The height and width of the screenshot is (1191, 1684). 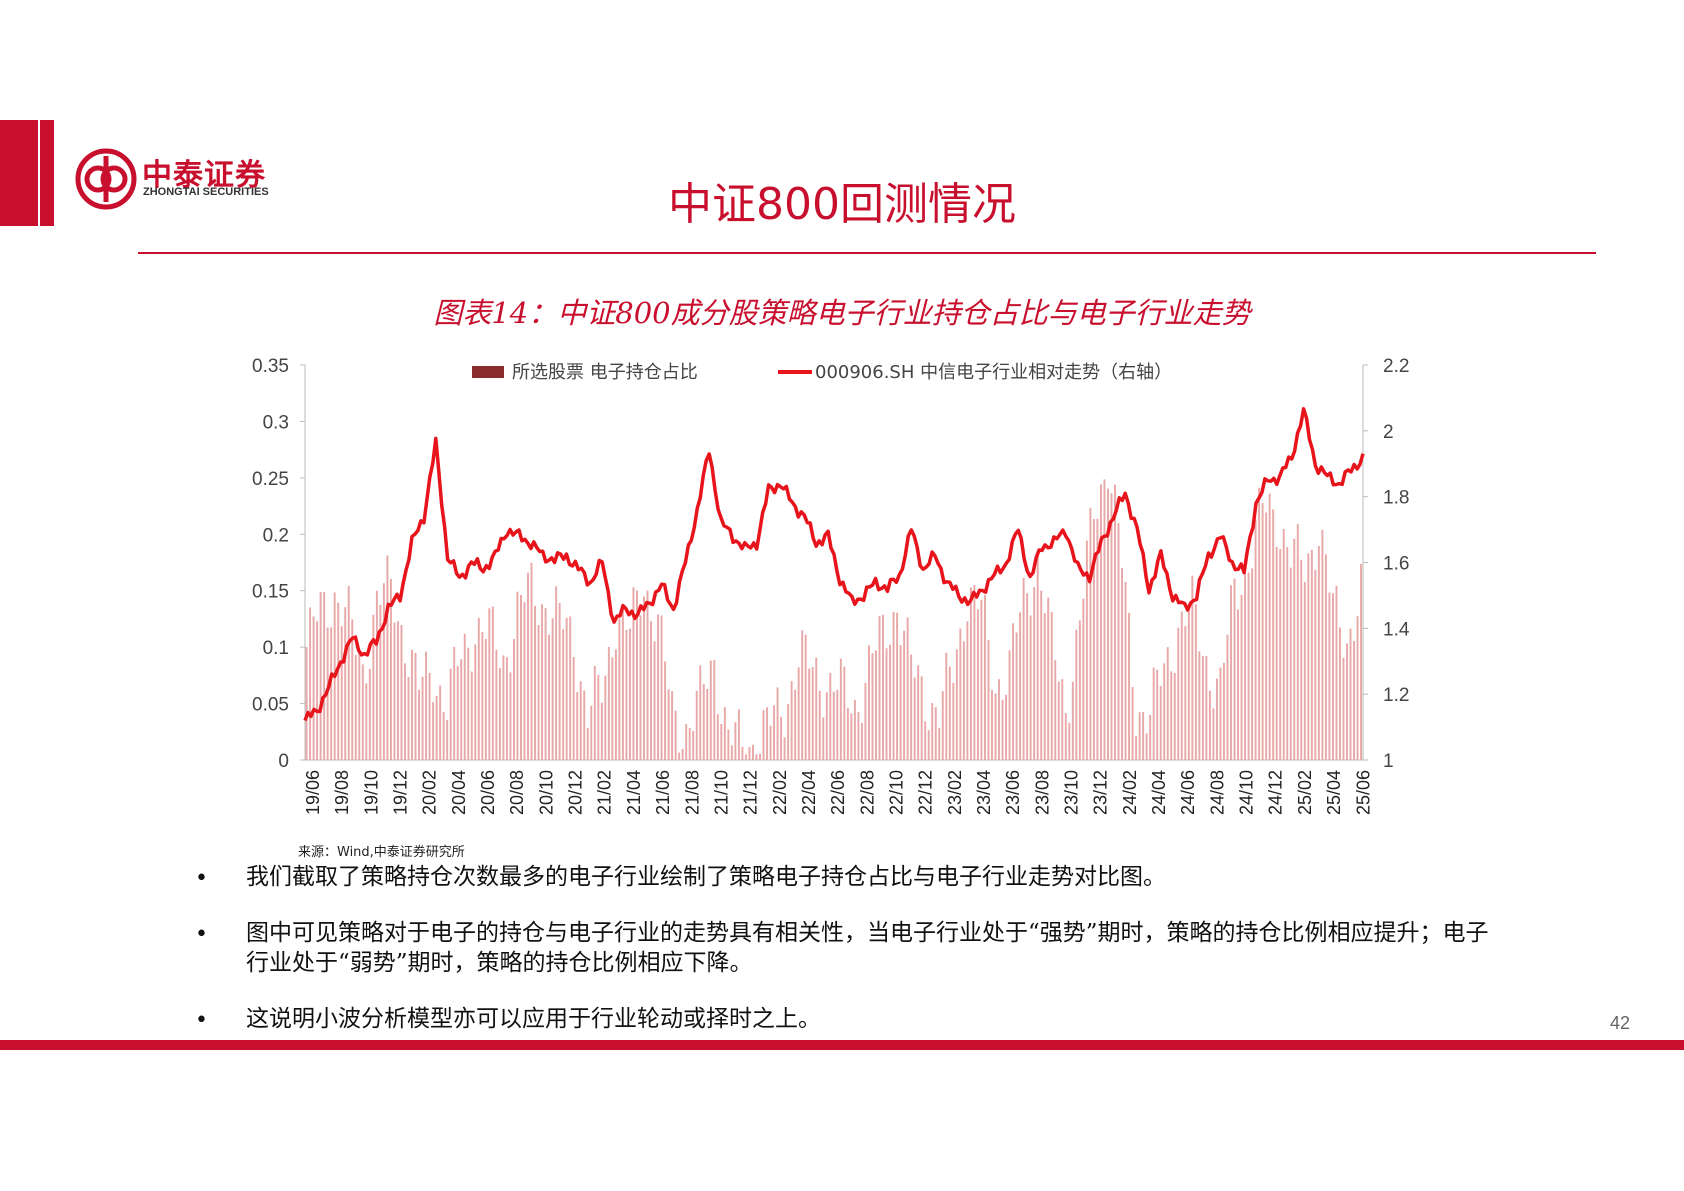 I want to click on y-left-tick-label: 0, so click(x=283, y=761).